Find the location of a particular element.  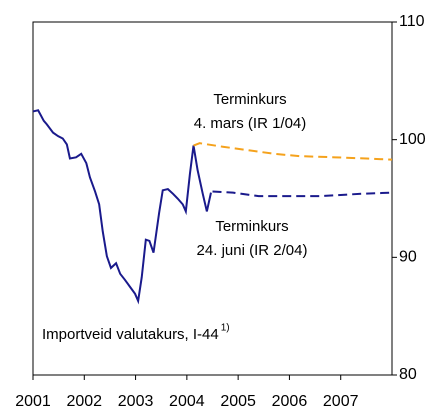

y-tick-label: 90 is located at coordinates (408, 257).